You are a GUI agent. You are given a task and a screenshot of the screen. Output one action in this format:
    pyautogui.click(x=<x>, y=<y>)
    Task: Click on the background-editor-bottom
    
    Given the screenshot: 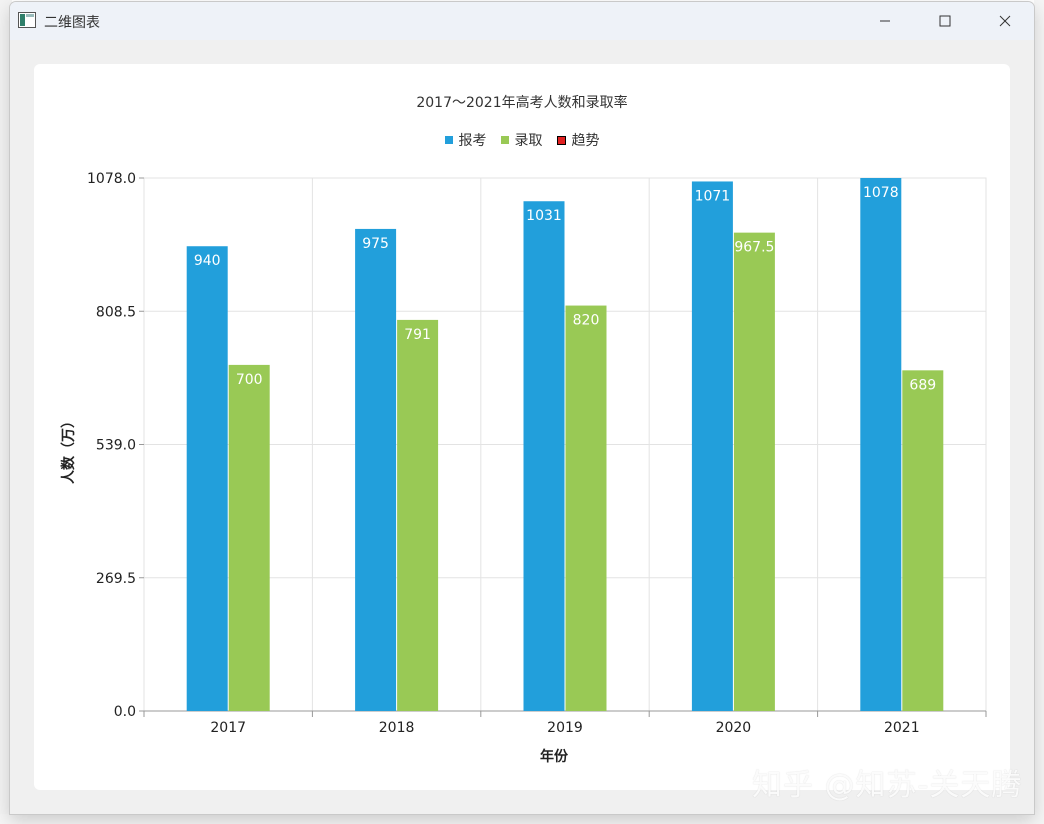 What is the action you would take?
    pyautogui.click(x=522, y=819)
    